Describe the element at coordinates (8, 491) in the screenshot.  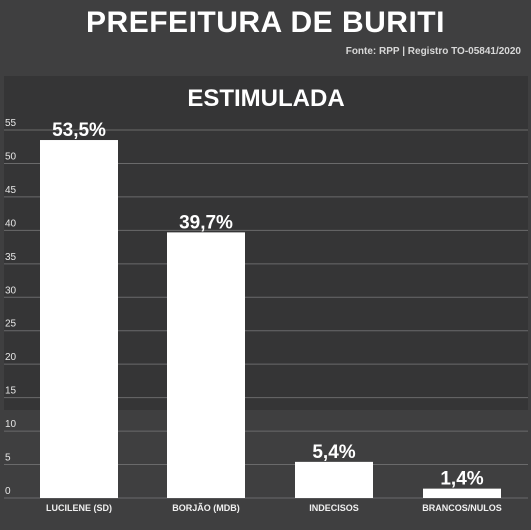
I see `y-tick-label: 0` at that location.